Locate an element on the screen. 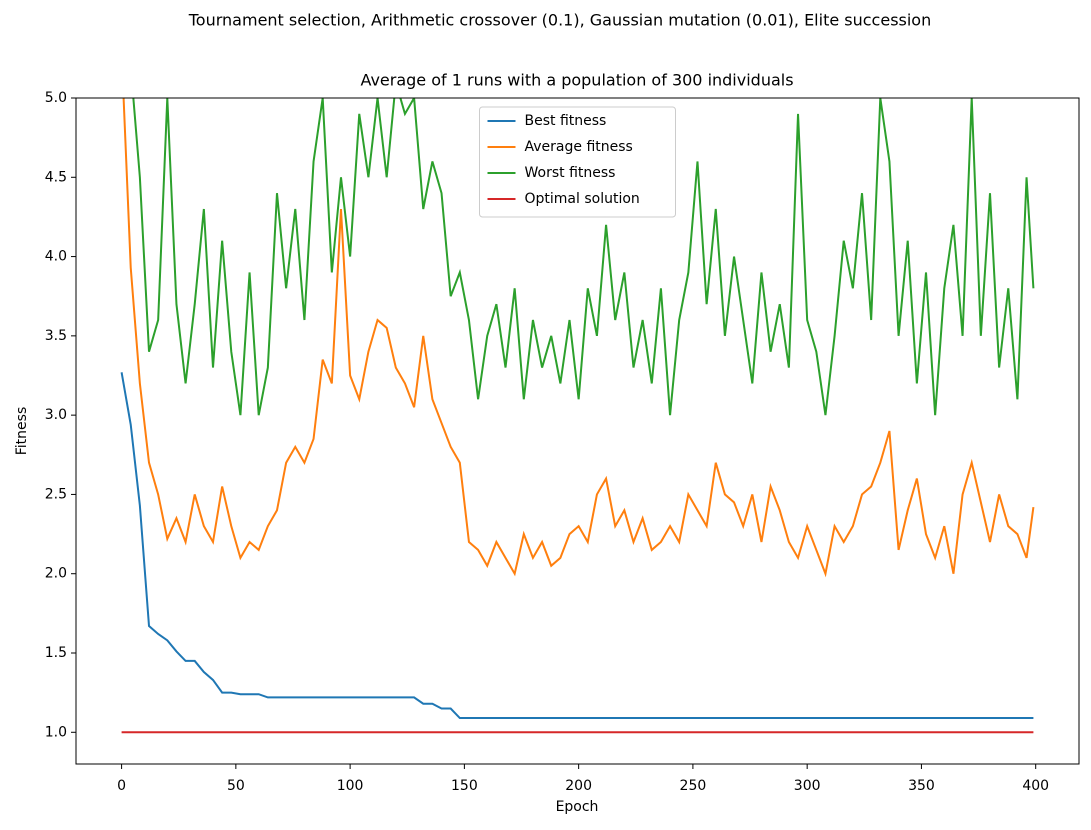  y-tick-label: 3.0 is located at coordinates (56, 415).